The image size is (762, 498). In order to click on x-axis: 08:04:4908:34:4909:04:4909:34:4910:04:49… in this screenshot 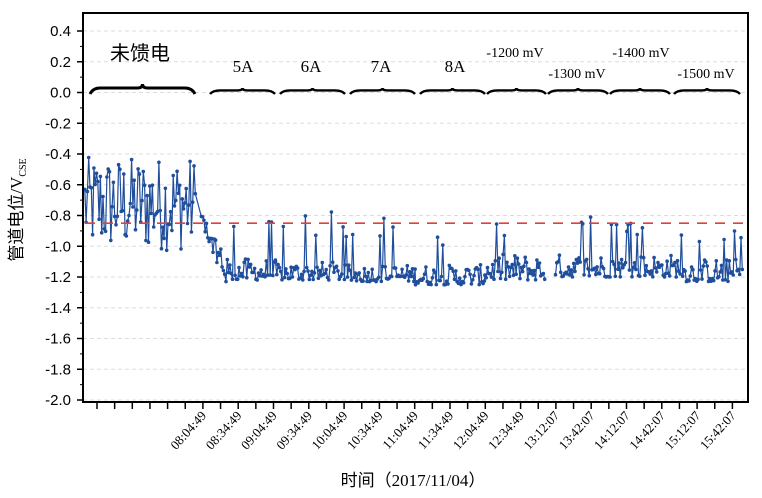, I will do `click(417, 427)`.